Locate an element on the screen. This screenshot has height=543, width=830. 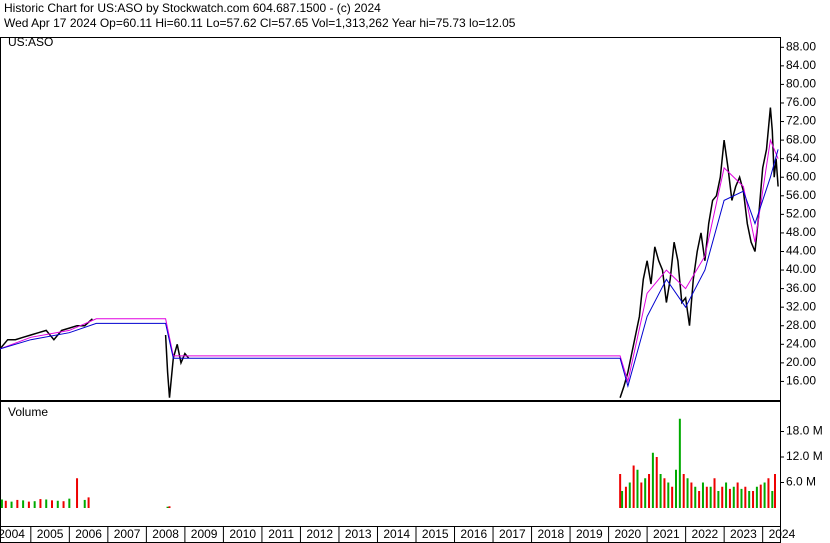
y-tick-label: 18.0 M is located at coordinates (804, 431).